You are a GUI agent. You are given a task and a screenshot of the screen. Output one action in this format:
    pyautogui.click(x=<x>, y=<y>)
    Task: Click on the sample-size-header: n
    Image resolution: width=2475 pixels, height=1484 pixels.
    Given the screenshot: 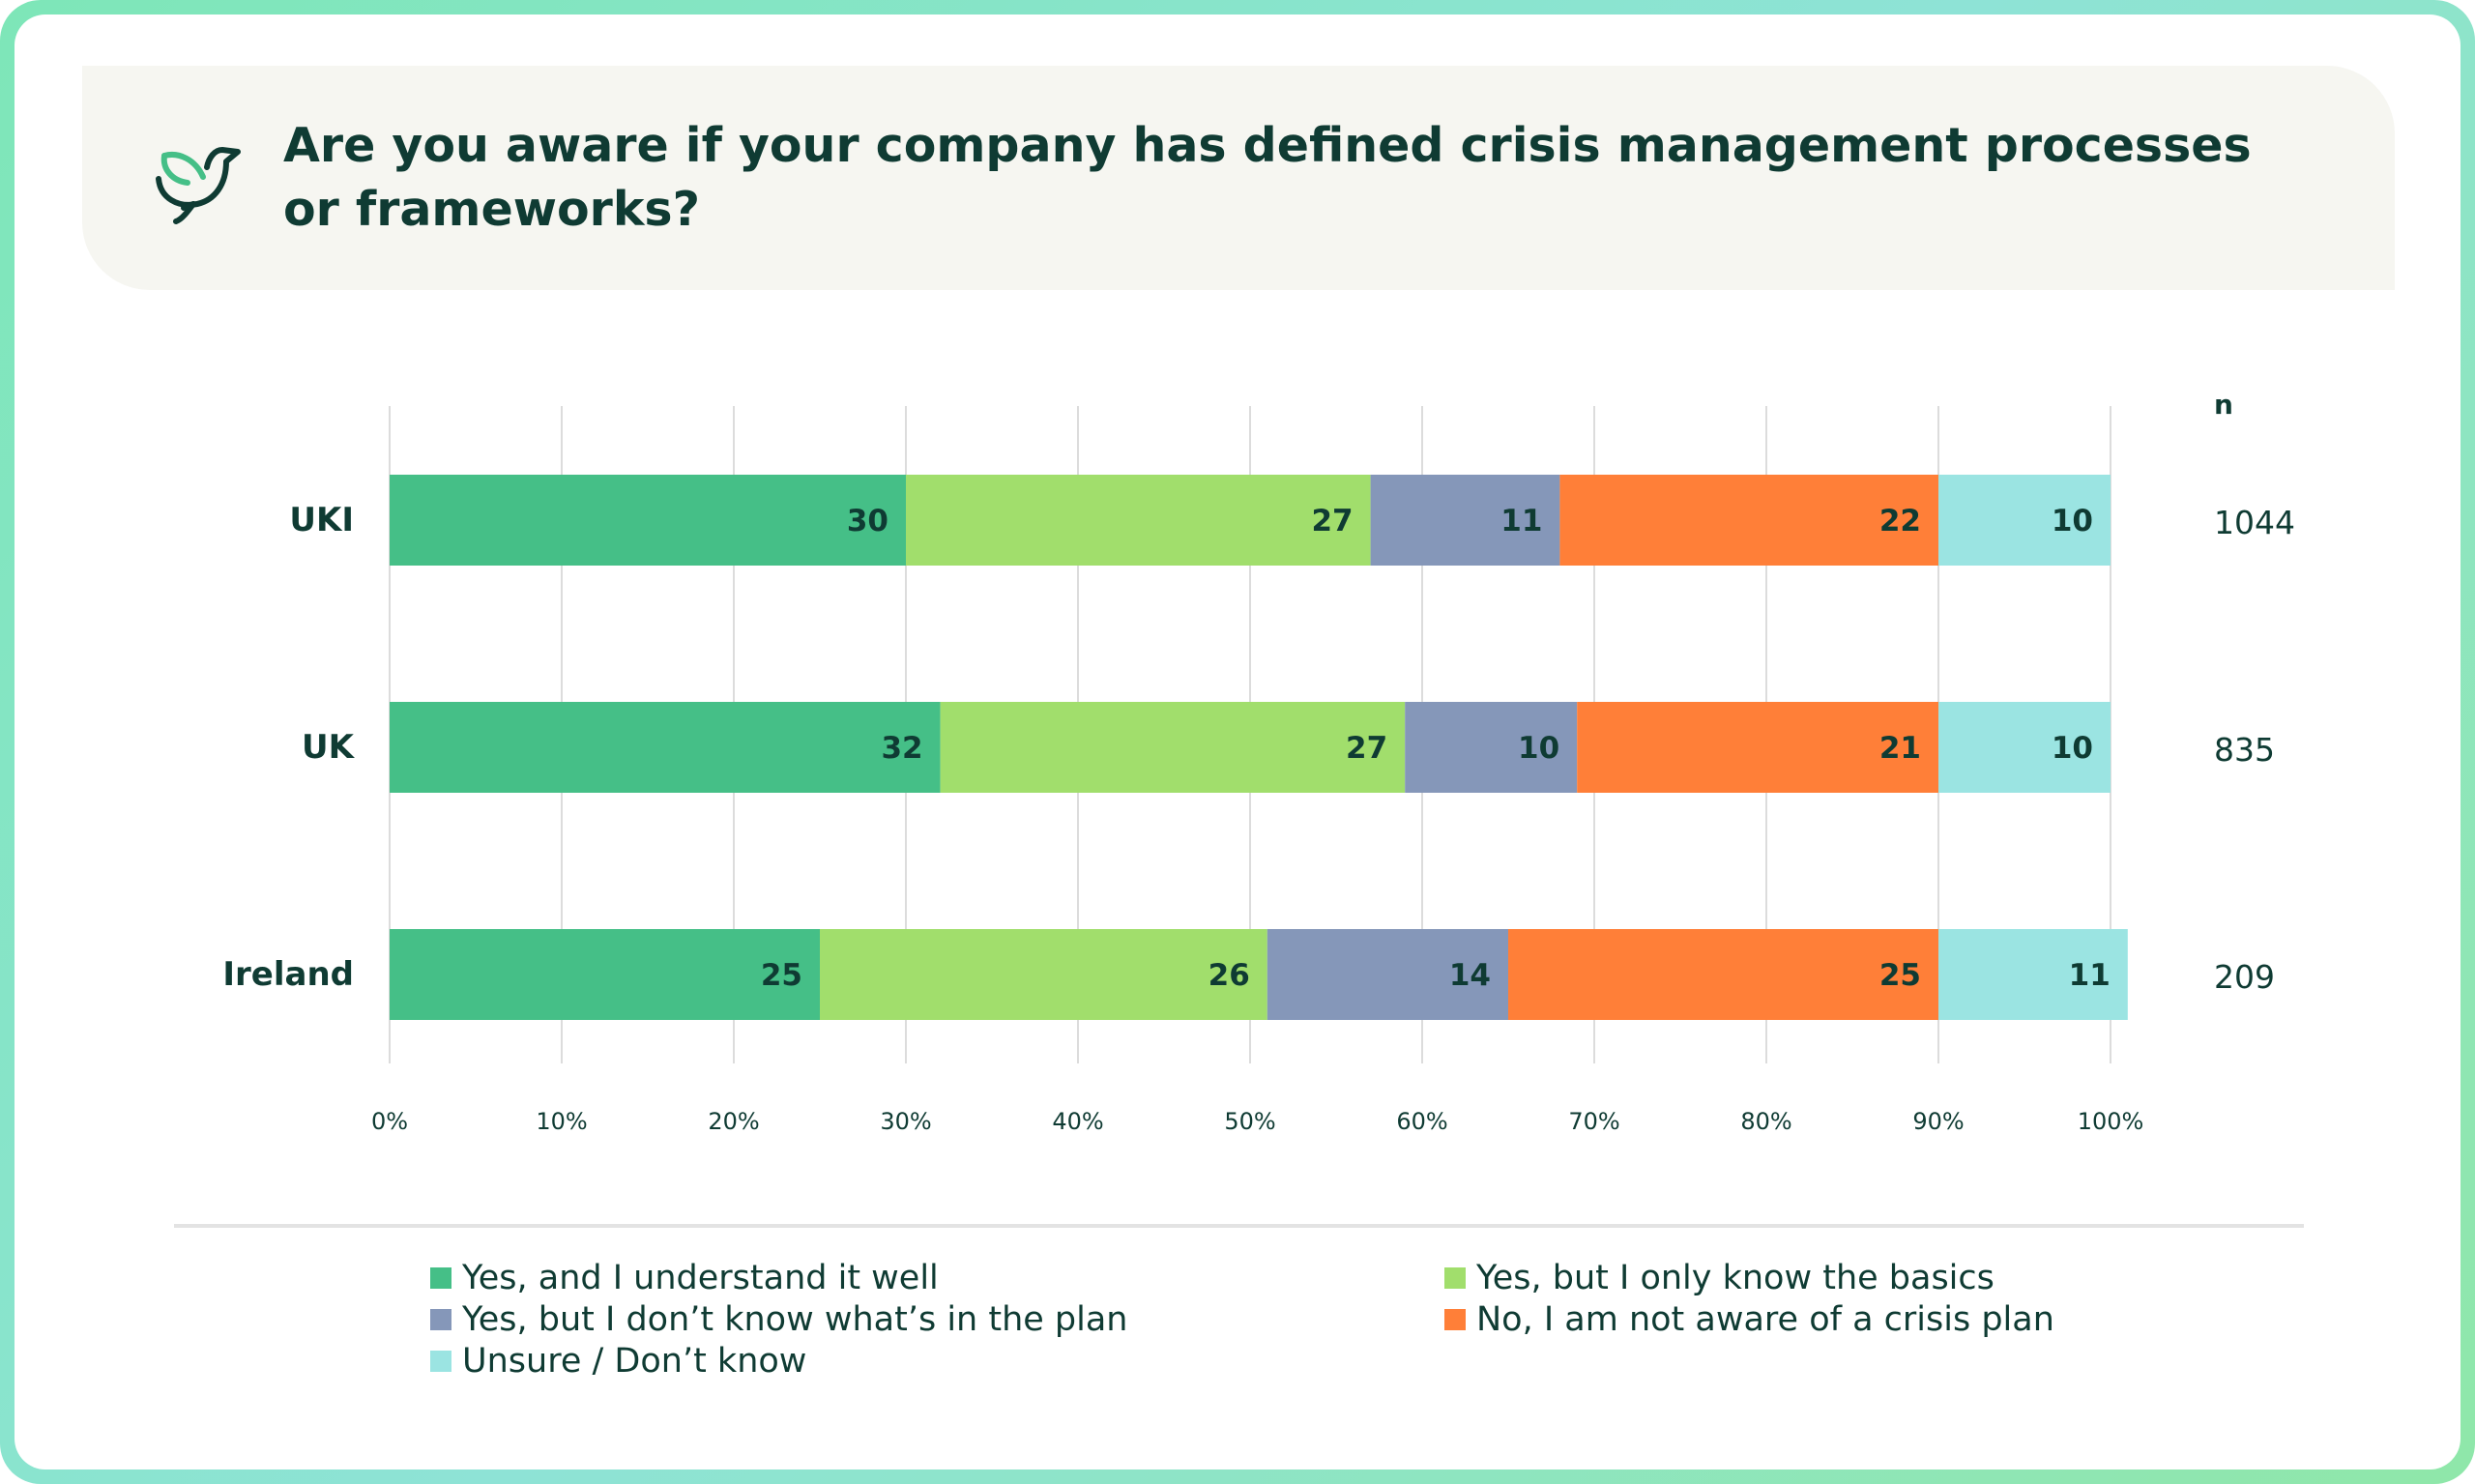 What is the action you would take?
    pyautogui.click(x=2223, y=405)
    